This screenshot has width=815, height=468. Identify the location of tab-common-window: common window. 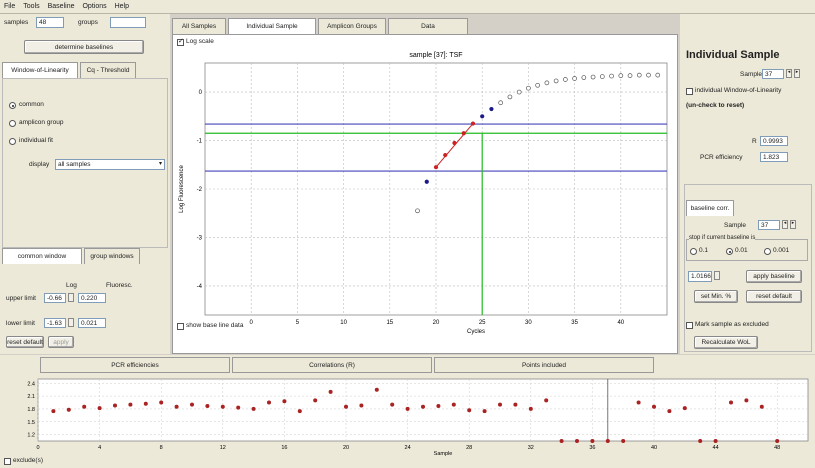
(42, 256).